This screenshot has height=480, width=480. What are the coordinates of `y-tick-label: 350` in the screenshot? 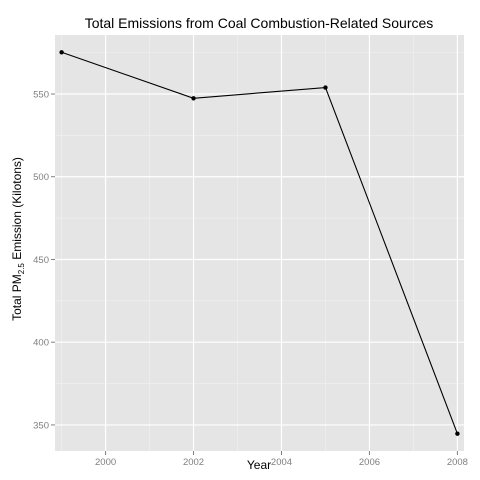 It's located at (41, 425).